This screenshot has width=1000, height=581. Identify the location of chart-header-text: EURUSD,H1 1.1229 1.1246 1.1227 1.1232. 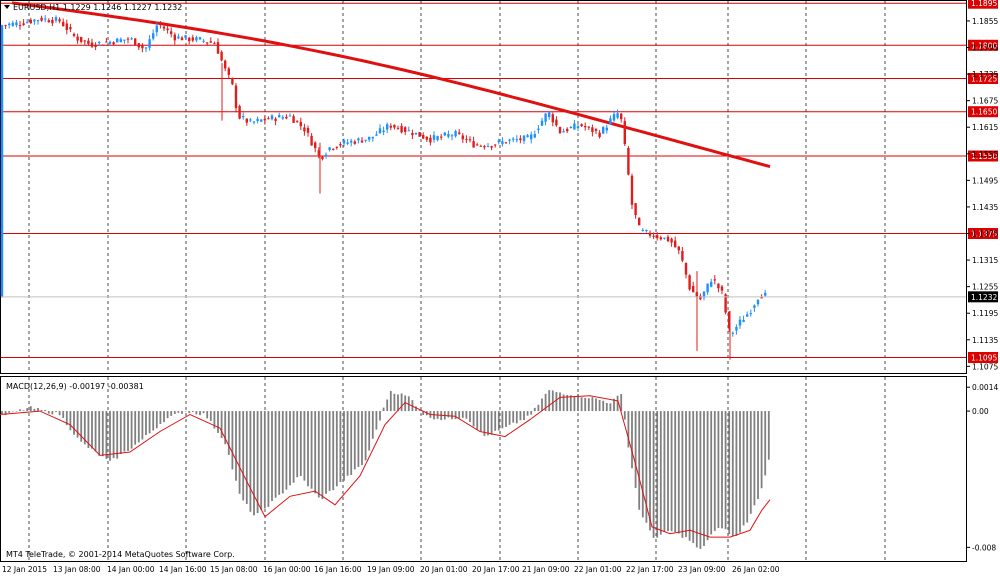
(97, 7).